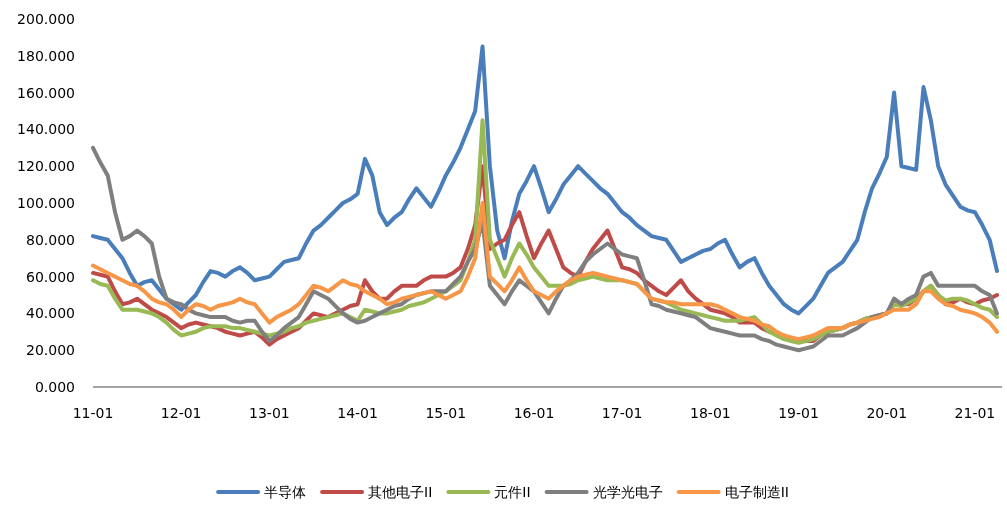 Image resolution: width=1007 pixels, height=505 pixels. I want to click on y-tick-label: 200.000, so click(46, 19).